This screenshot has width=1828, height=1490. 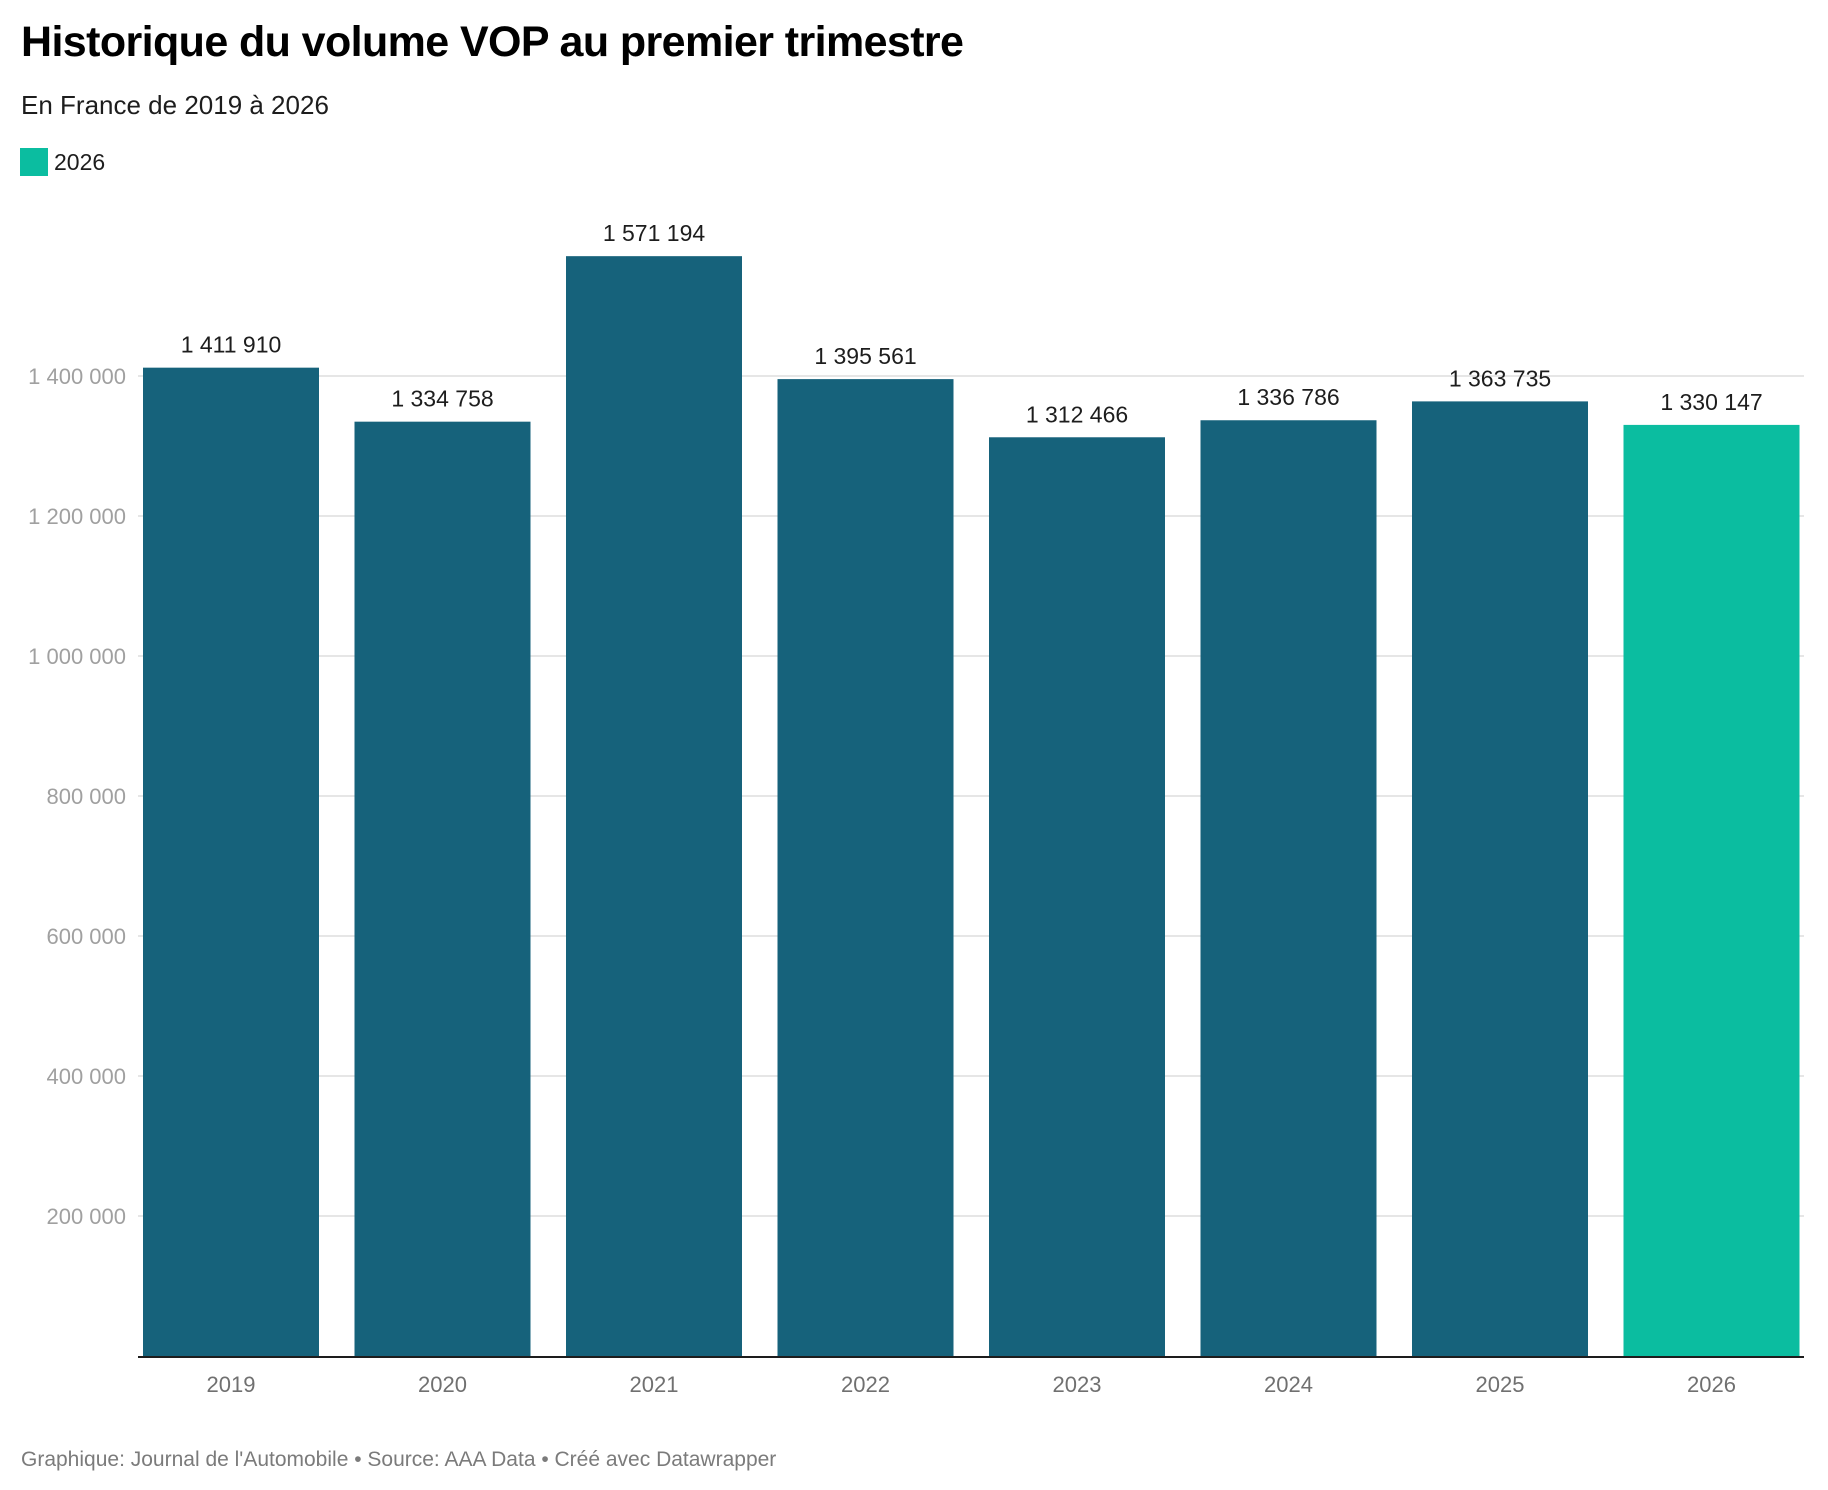 What do you see at coordinates (86, 1076) in the screenshot?
I see `y-tick-label: 400 000` at bounding box center [86, 1076].